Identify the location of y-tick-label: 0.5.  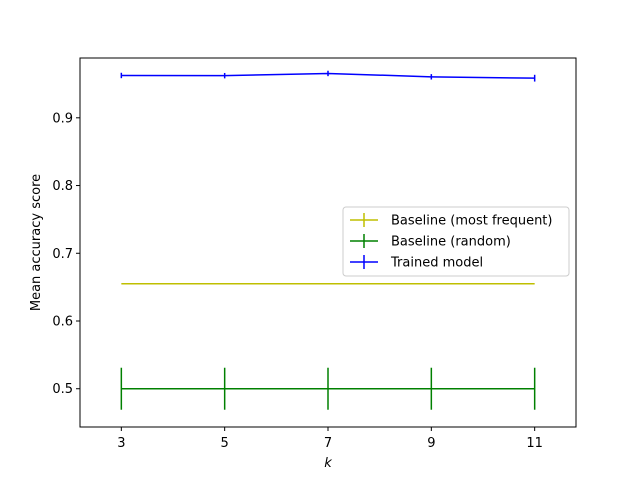
(62, 389).